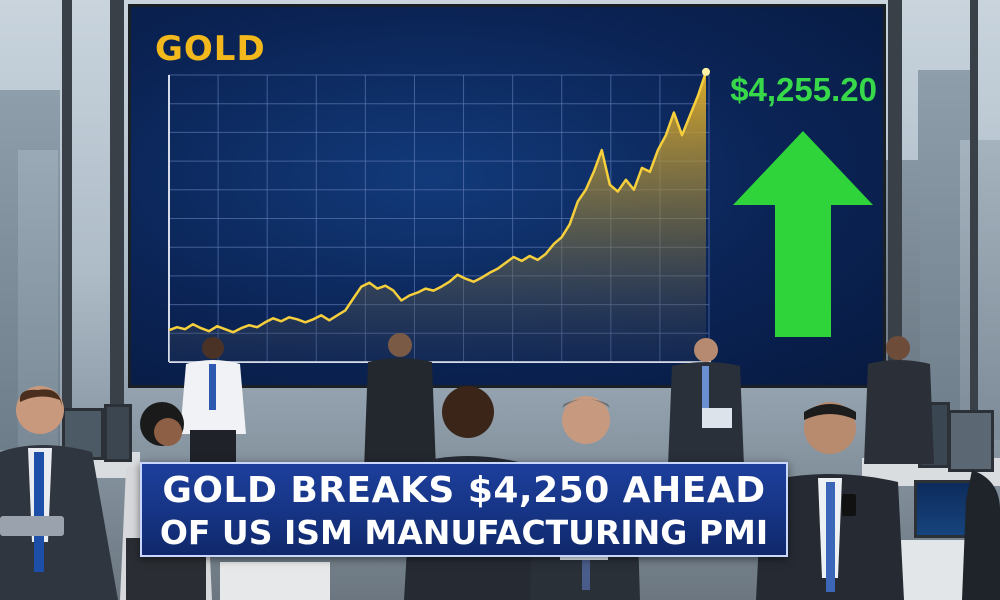 The height and width of the screenshot is (600, 1000). What do you see at coordinates (980, 290) in the screenshot?
I see `skyscraper` at bounding box center [980, 290].